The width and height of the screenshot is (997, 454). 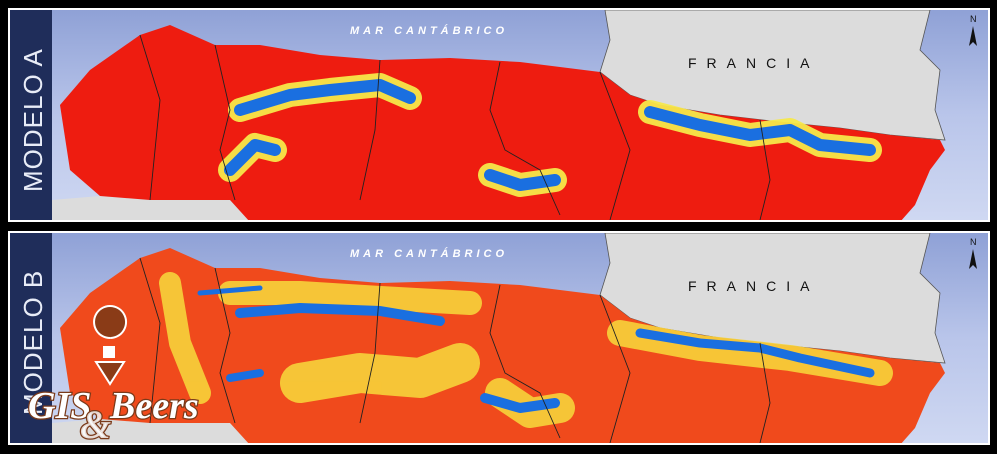 I want to click on logo-ampersand: &, so click(x=95, y=424).